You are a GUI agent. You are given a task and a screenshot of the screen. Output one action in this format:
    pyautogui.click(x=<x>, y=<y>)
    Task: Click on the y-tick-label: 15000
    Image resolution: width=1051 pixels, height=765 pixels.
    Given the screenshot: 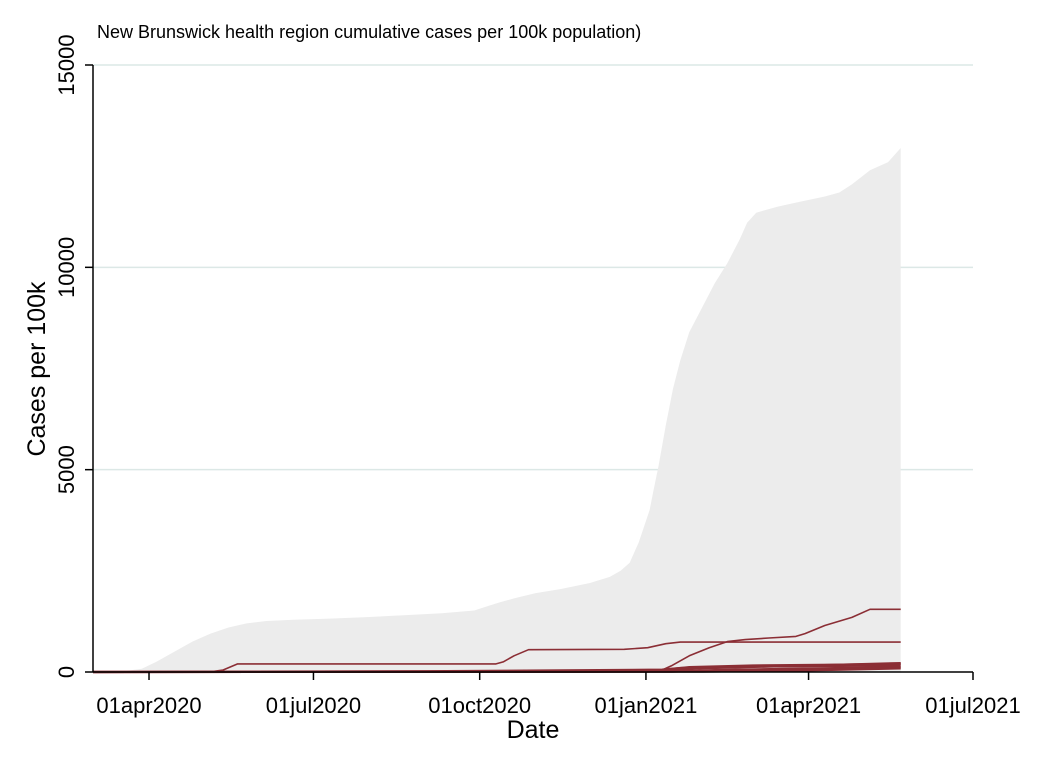 What is the action you would take?
    pyautogui.click(x=66, y=64)
    